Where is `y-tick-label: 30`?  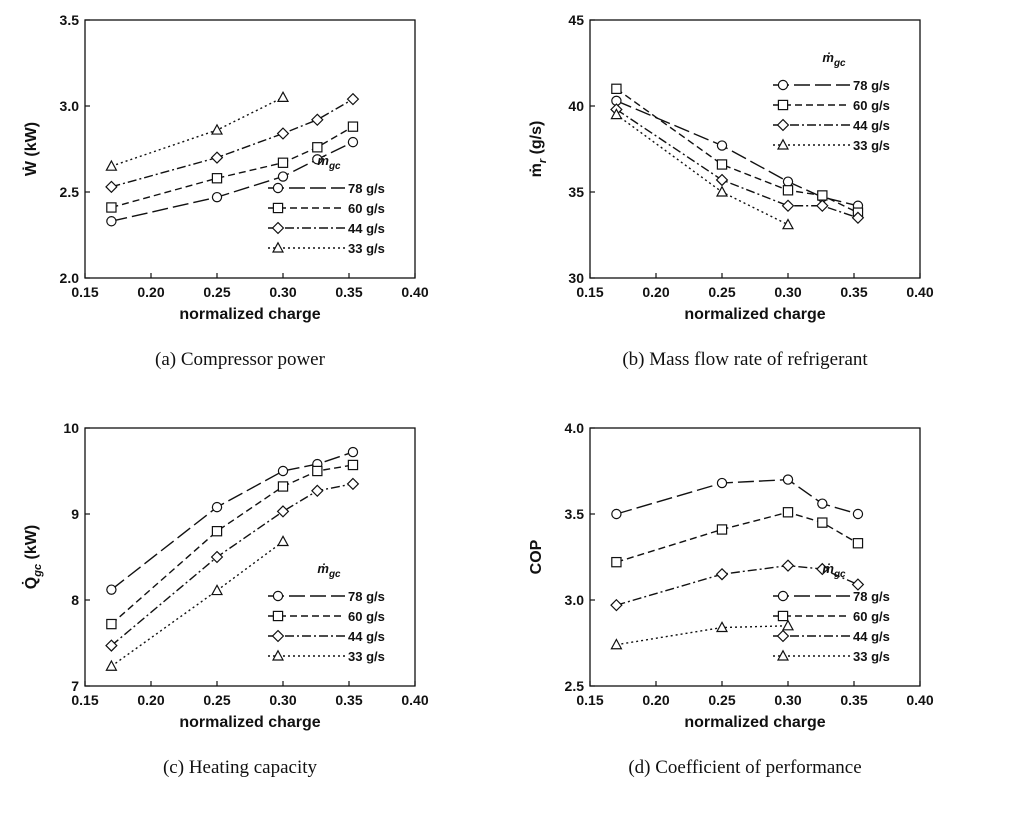 y-tick-label: 30 is located at coordinates (576, 278).